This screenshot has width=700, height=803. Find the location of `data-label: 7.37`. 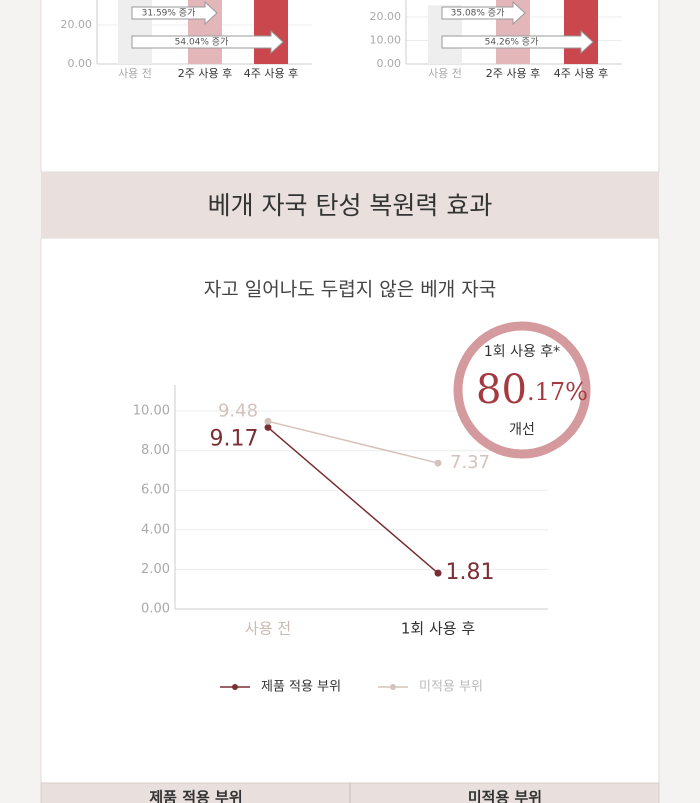

data-label: 7.37 is located at coordinates (470, 462).